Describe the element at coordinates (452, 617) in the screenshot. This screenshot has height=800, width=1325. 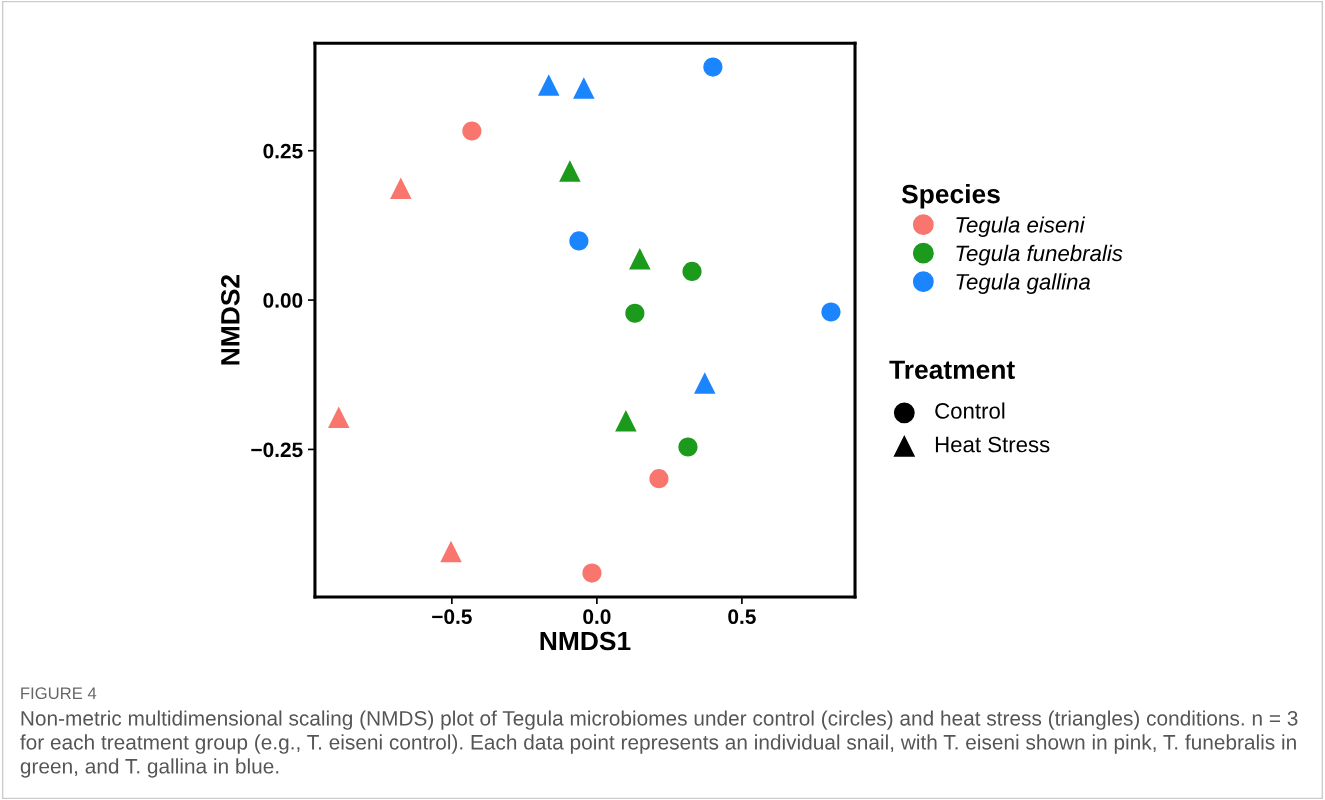
I see `x-tick-label: −0.5` at that location.